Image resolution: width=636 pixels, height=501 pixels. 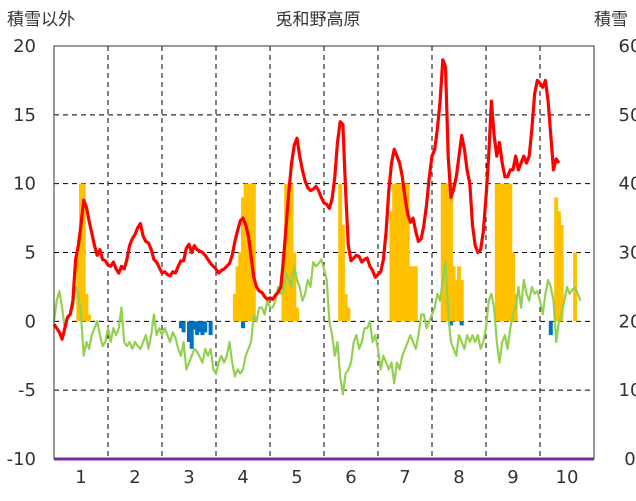 What do you see at coordinates (24, 184) in the screenshot?
I see `y-left-tick-label: 10` at bounding box center [24, 184].